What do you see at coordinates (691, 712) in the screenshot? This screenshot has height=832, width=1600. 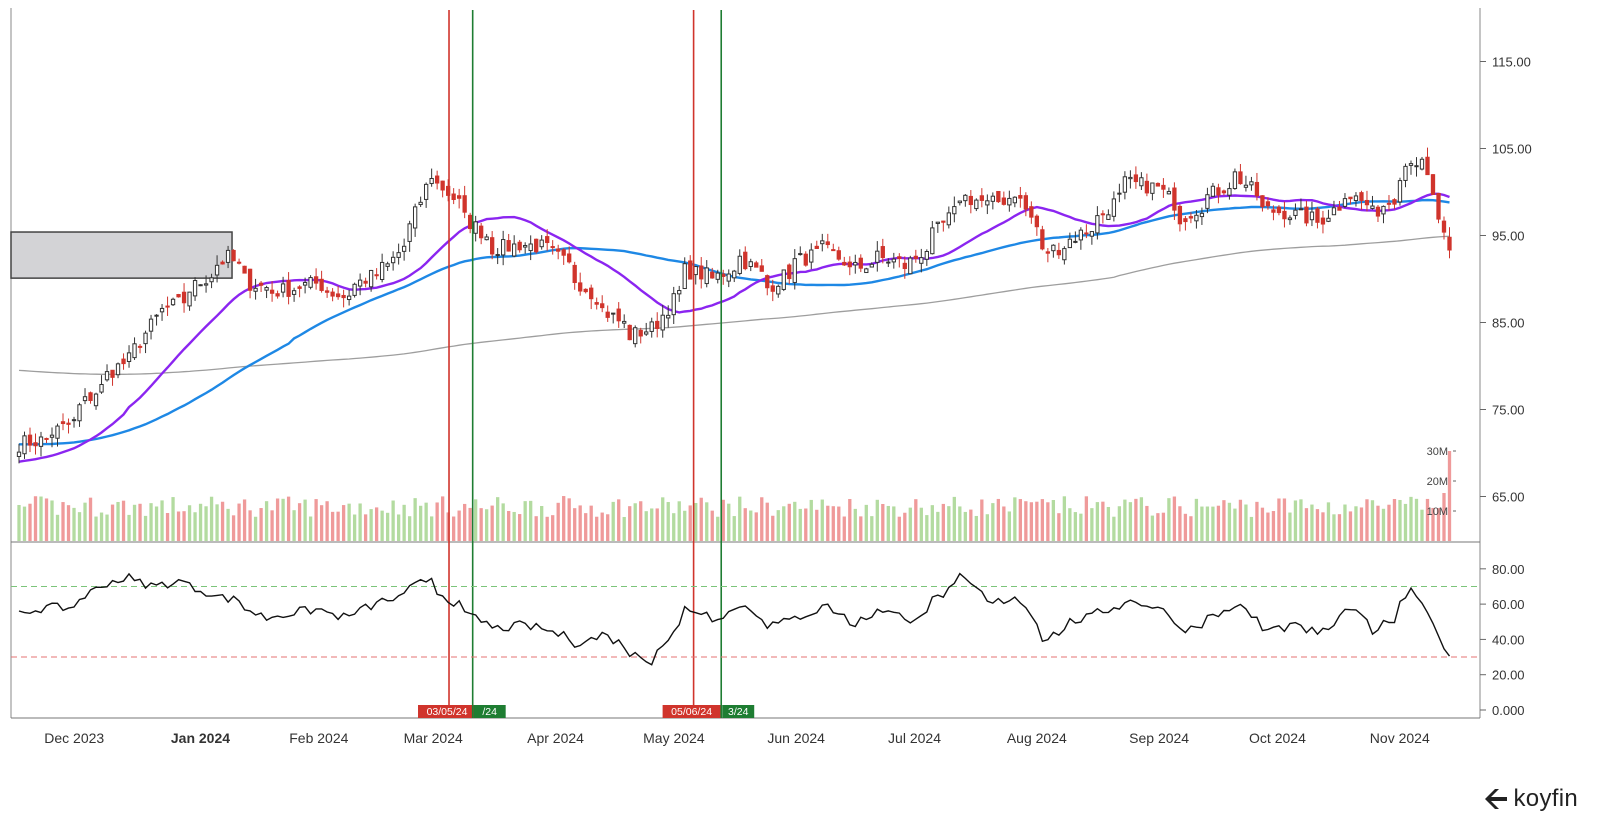 I see `sell-signal-label: 05/06/24` at bounding box center [691, 712].